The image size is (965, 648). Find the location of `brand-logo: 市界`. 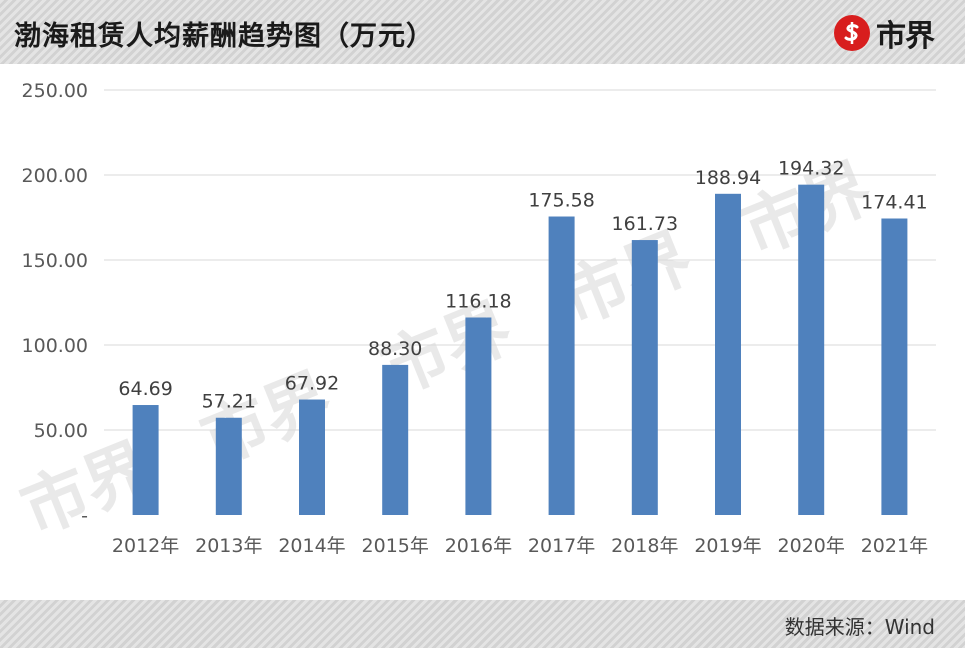

brand-logo: 市界 is located at coordinates (884, 34).